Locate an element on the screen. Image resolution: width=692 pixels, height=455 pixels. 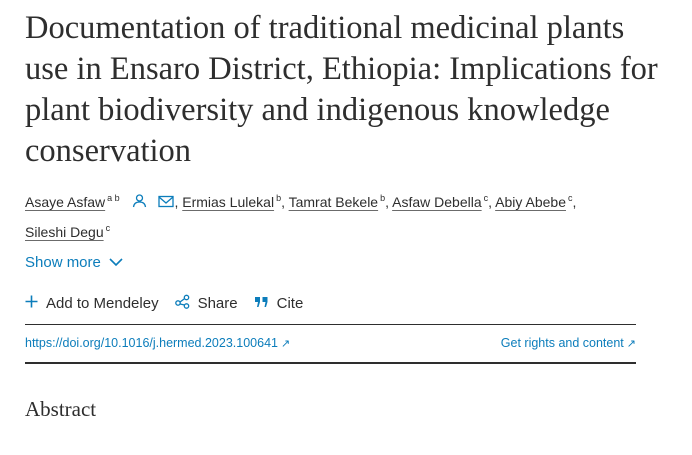
person-icon is located at coordinates (139, 203).